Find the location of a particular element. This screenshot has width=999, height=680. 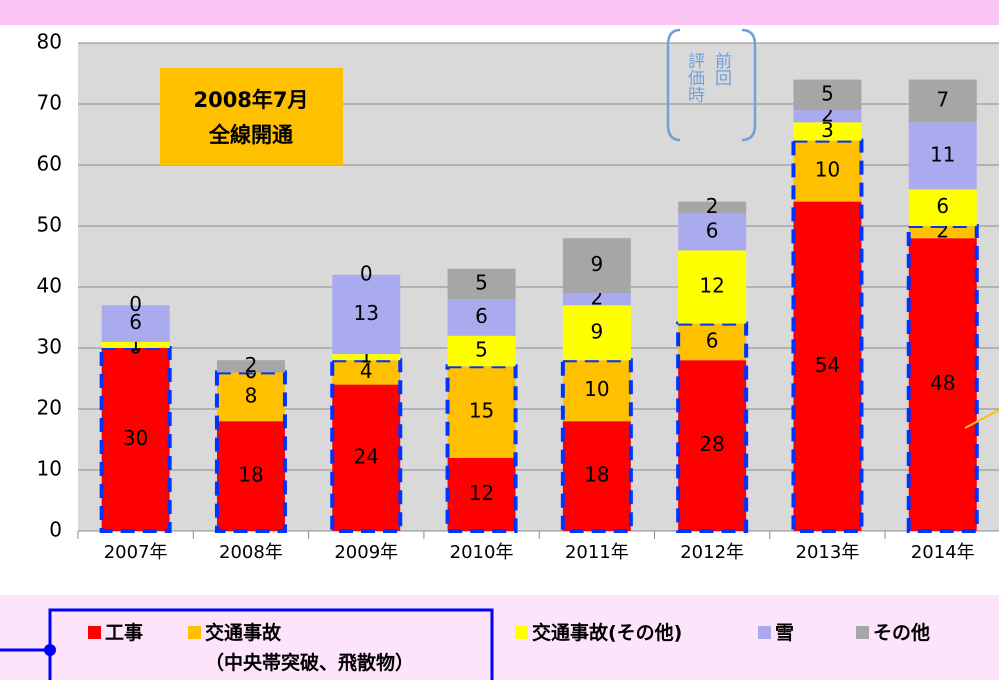

data-label: 4 is located at coordinates (366, 371).